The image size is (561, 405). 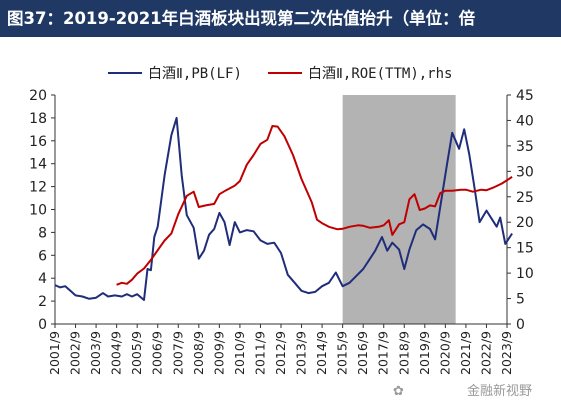 What do you see at coordinates (399, 209) in the screenshot?
I see `shaded-period` at bounding box center [399, 209].